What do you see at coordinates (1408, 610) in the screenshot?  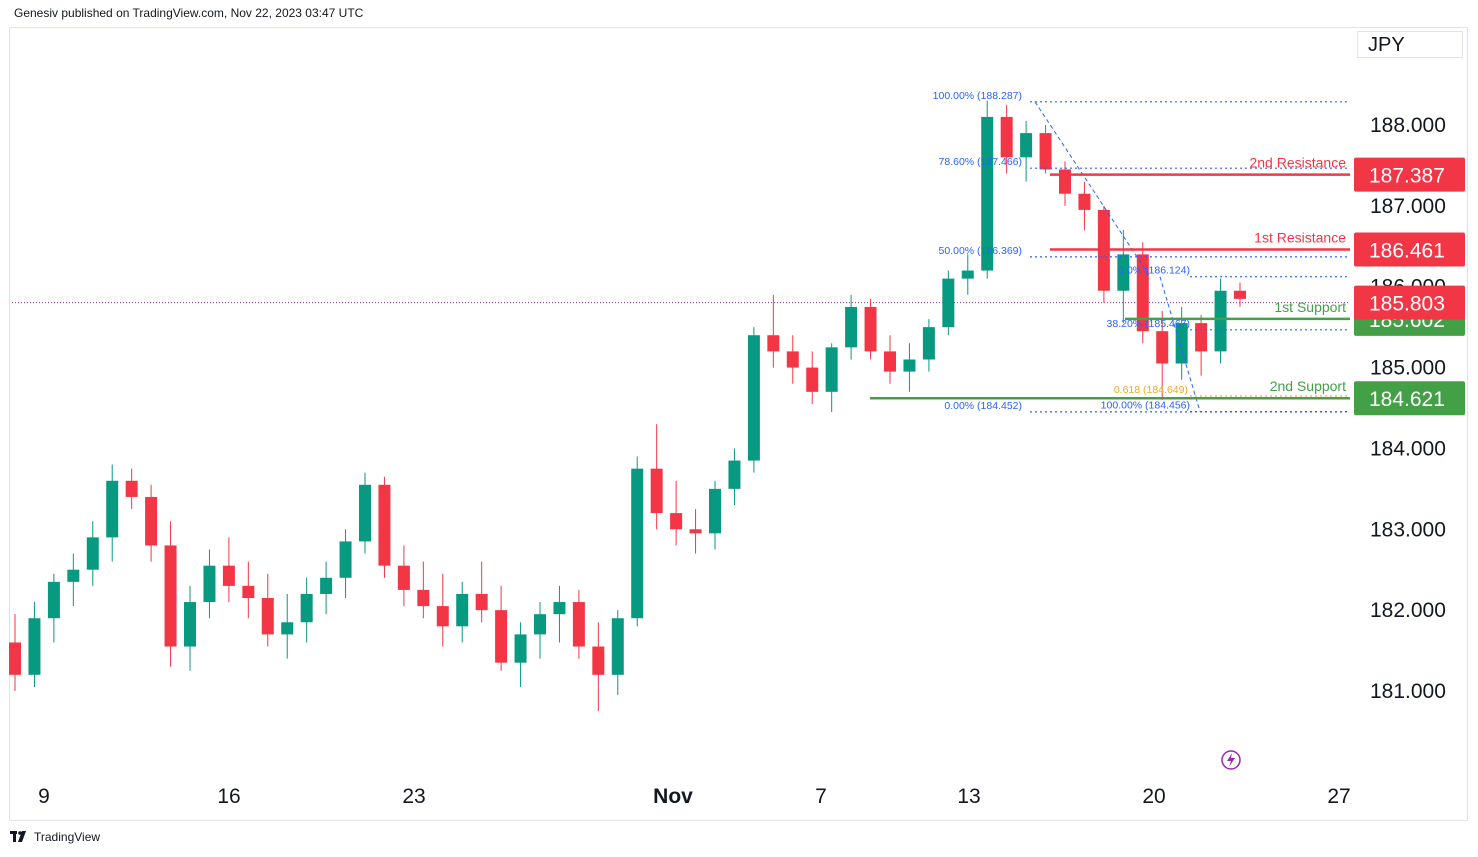 I see `y-axis-tick: 182.000` at bounding box center [1408, 610].